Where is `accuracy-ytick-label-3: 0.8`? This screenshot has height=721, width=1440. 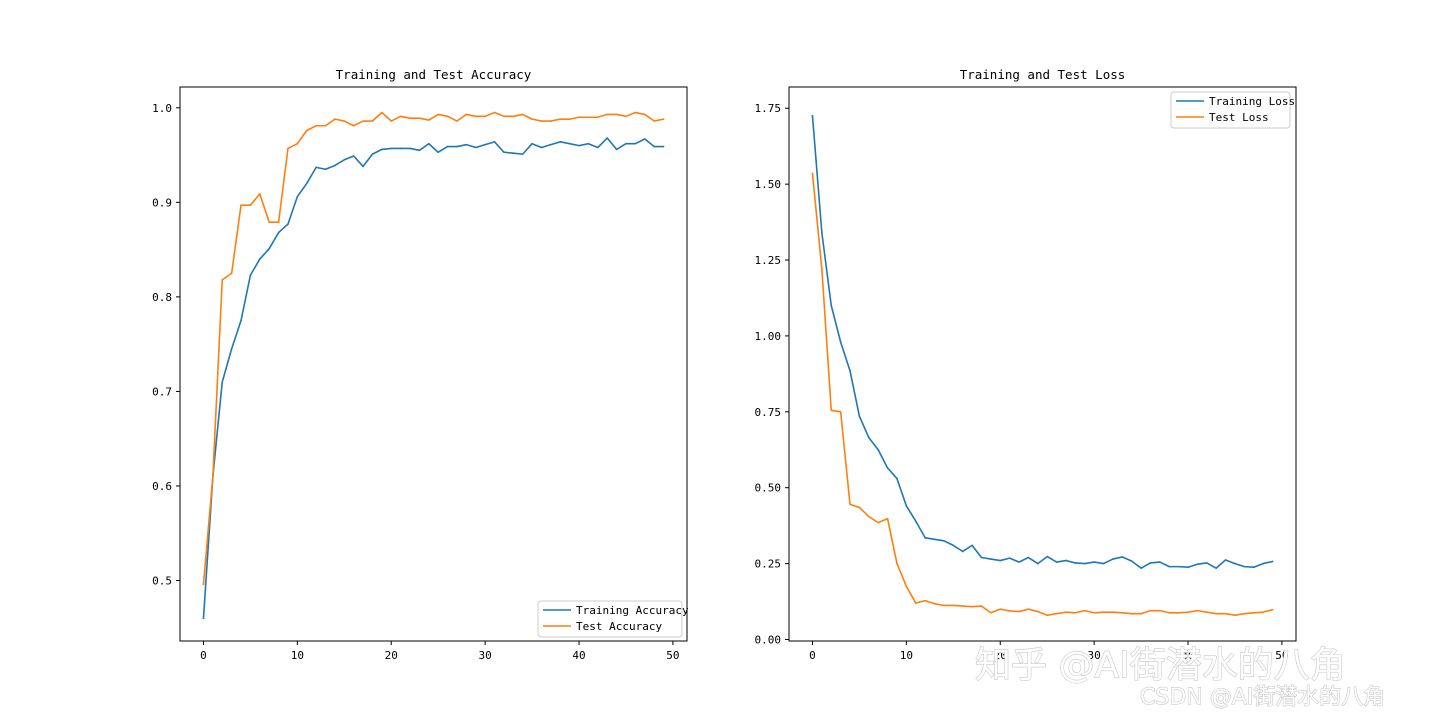 accuracy-ytick-label-3: 0.8 is located at coordinates (162, 297).